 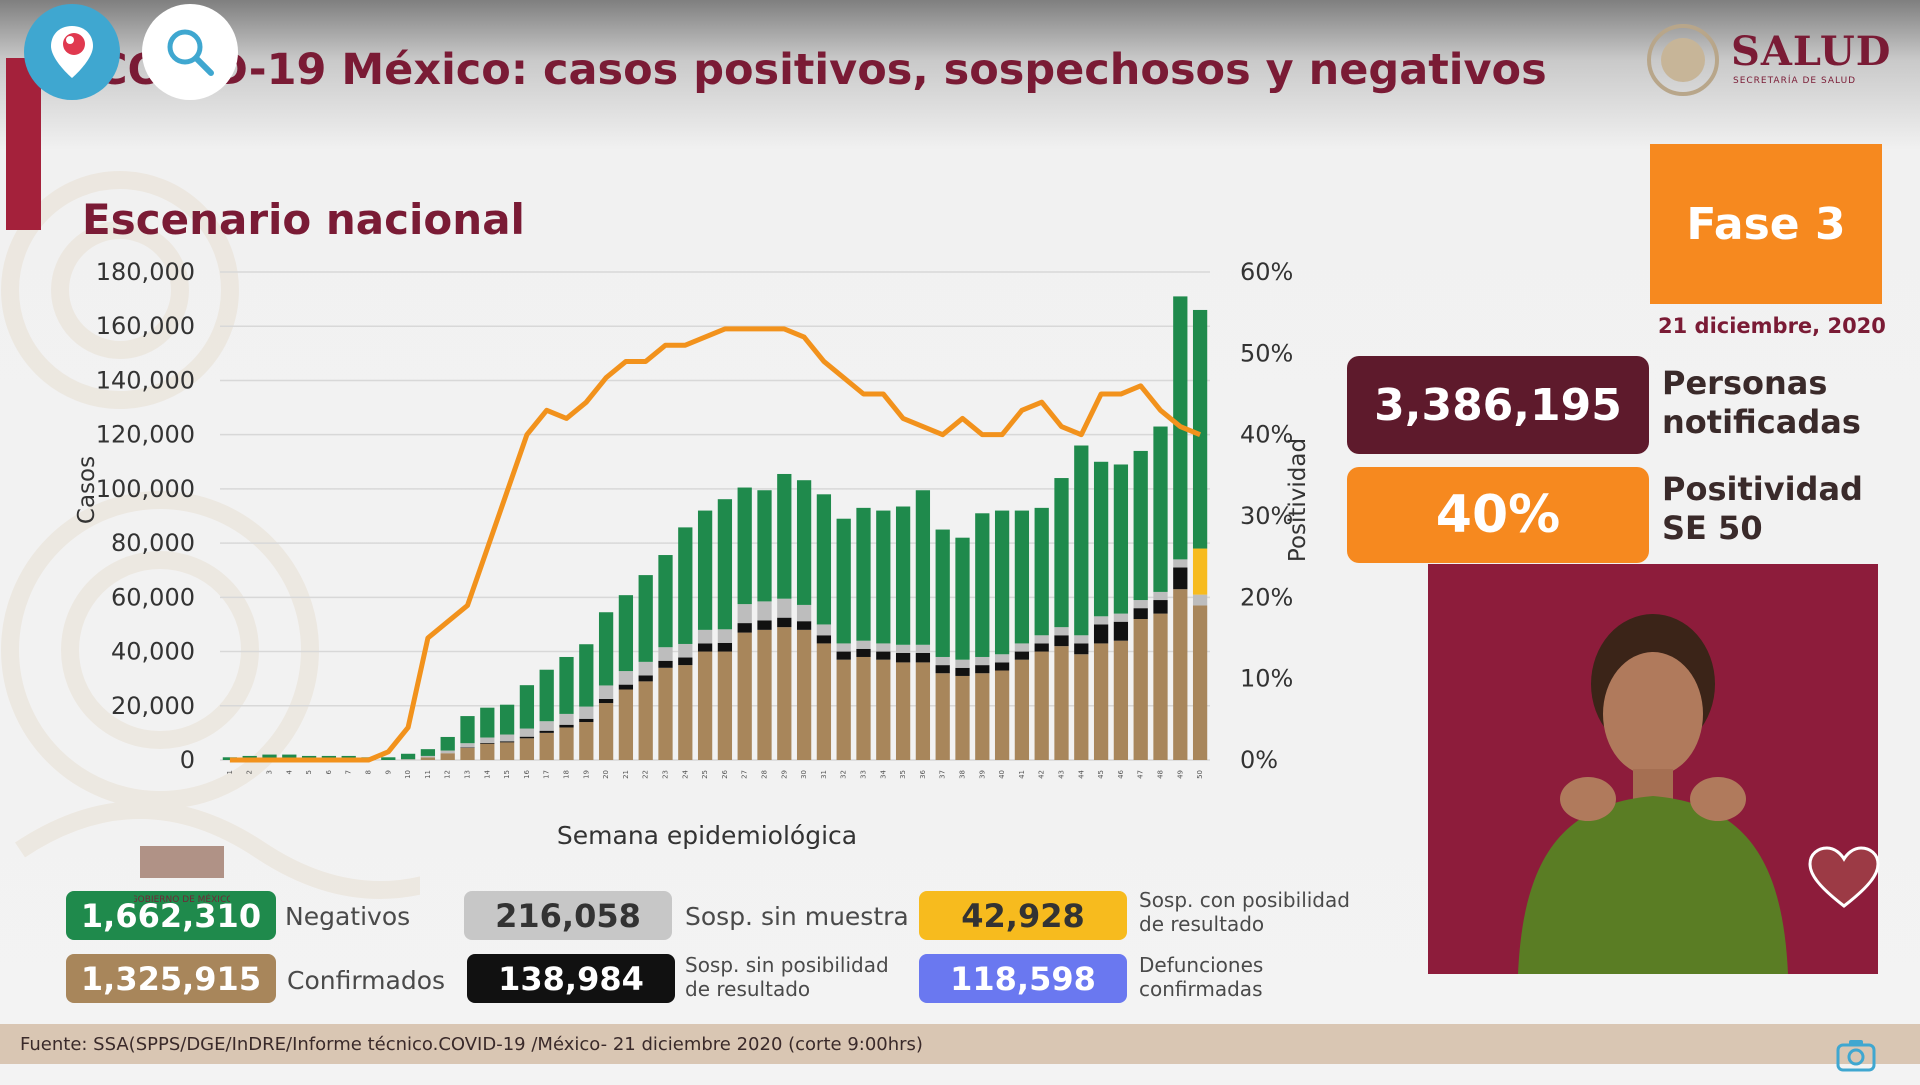 What do you see at coordinates (586, 774) in the screenshot?
I see `x-tick-label: 19` at bounding box center [586, 774].